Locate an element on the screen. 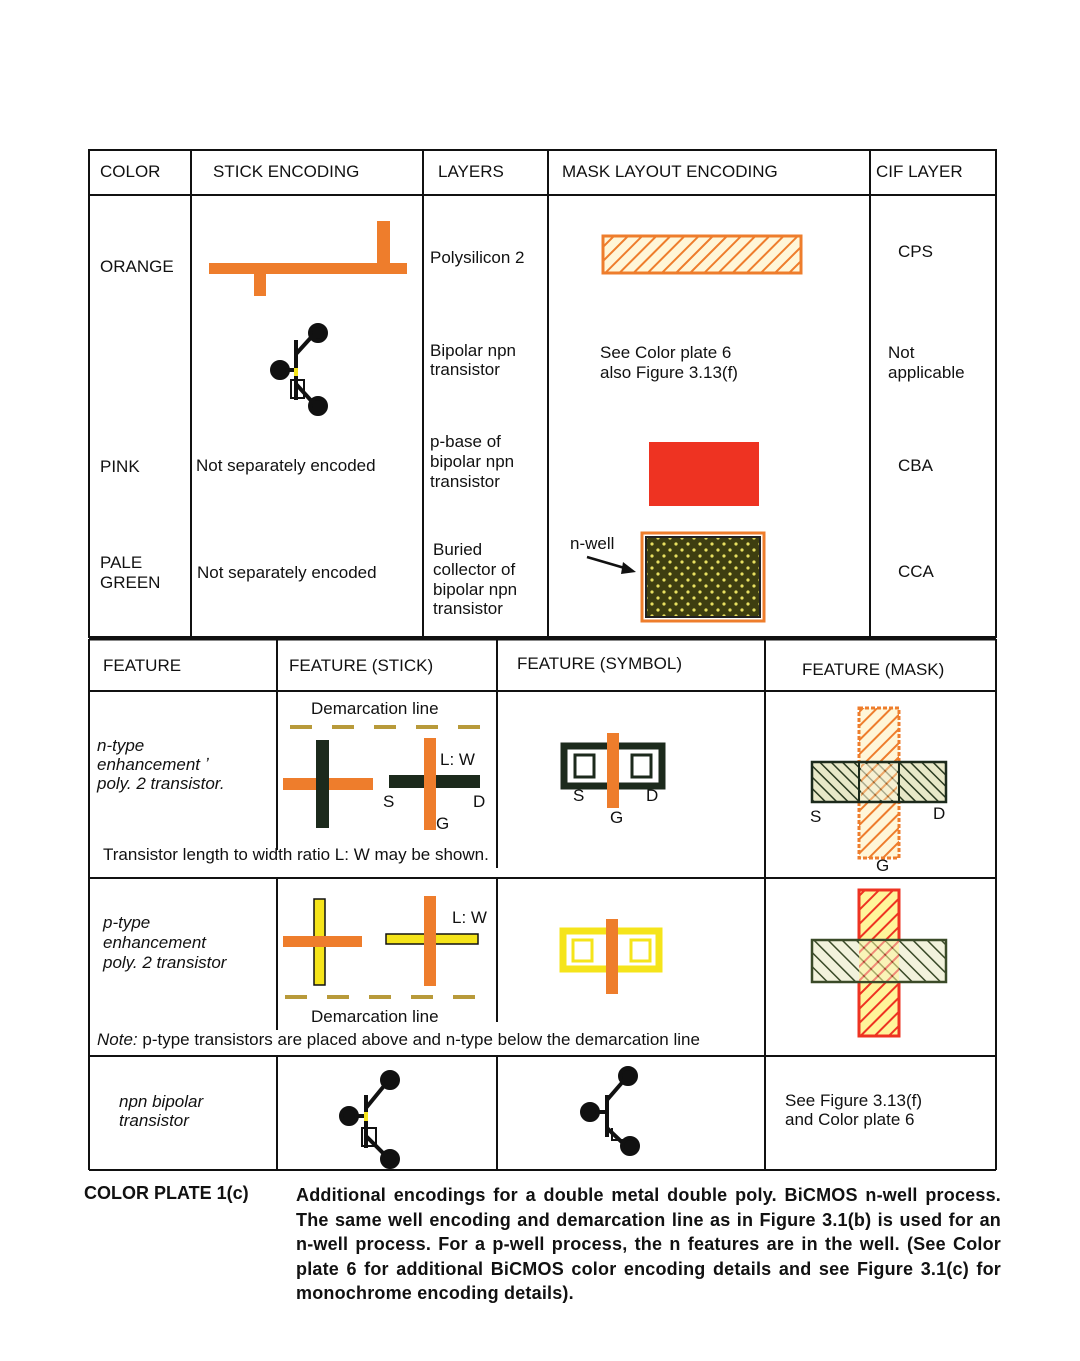  orange-stick-icon is located at coordinates (308, 258).